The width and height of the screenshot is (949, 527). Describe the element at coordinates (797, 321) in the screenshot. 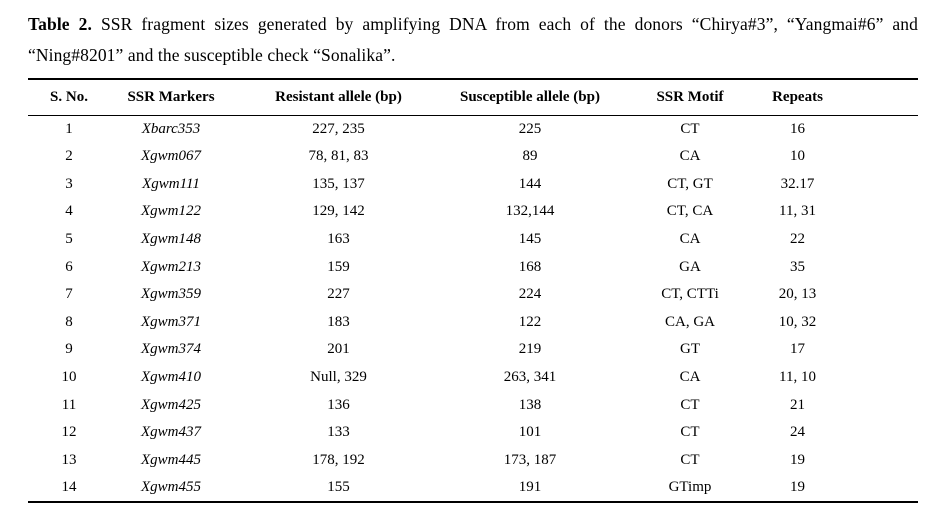

I see `cell-repeats: 10, 32` at that location.